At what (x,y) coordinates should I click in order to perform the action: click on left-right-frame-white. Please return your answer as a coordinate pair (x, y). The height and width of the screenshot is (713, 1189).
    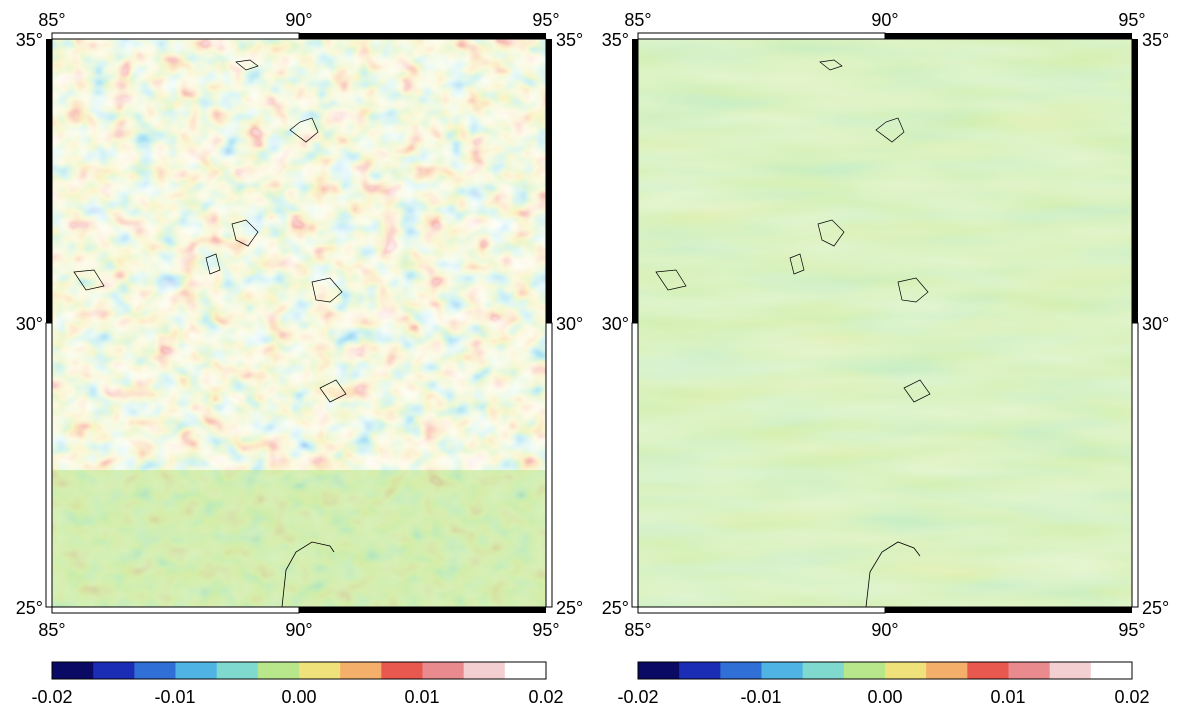
    Looking at the image, I should click on (549, 465).